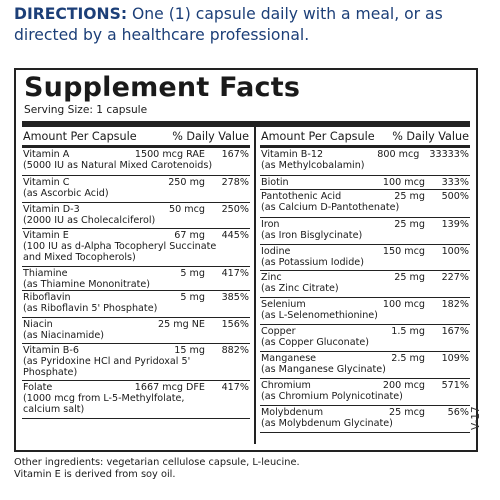  Describe the element at coordinates (71, 14) in the screenshot. I see `directions-label: DIRECTIONS:` at that location.